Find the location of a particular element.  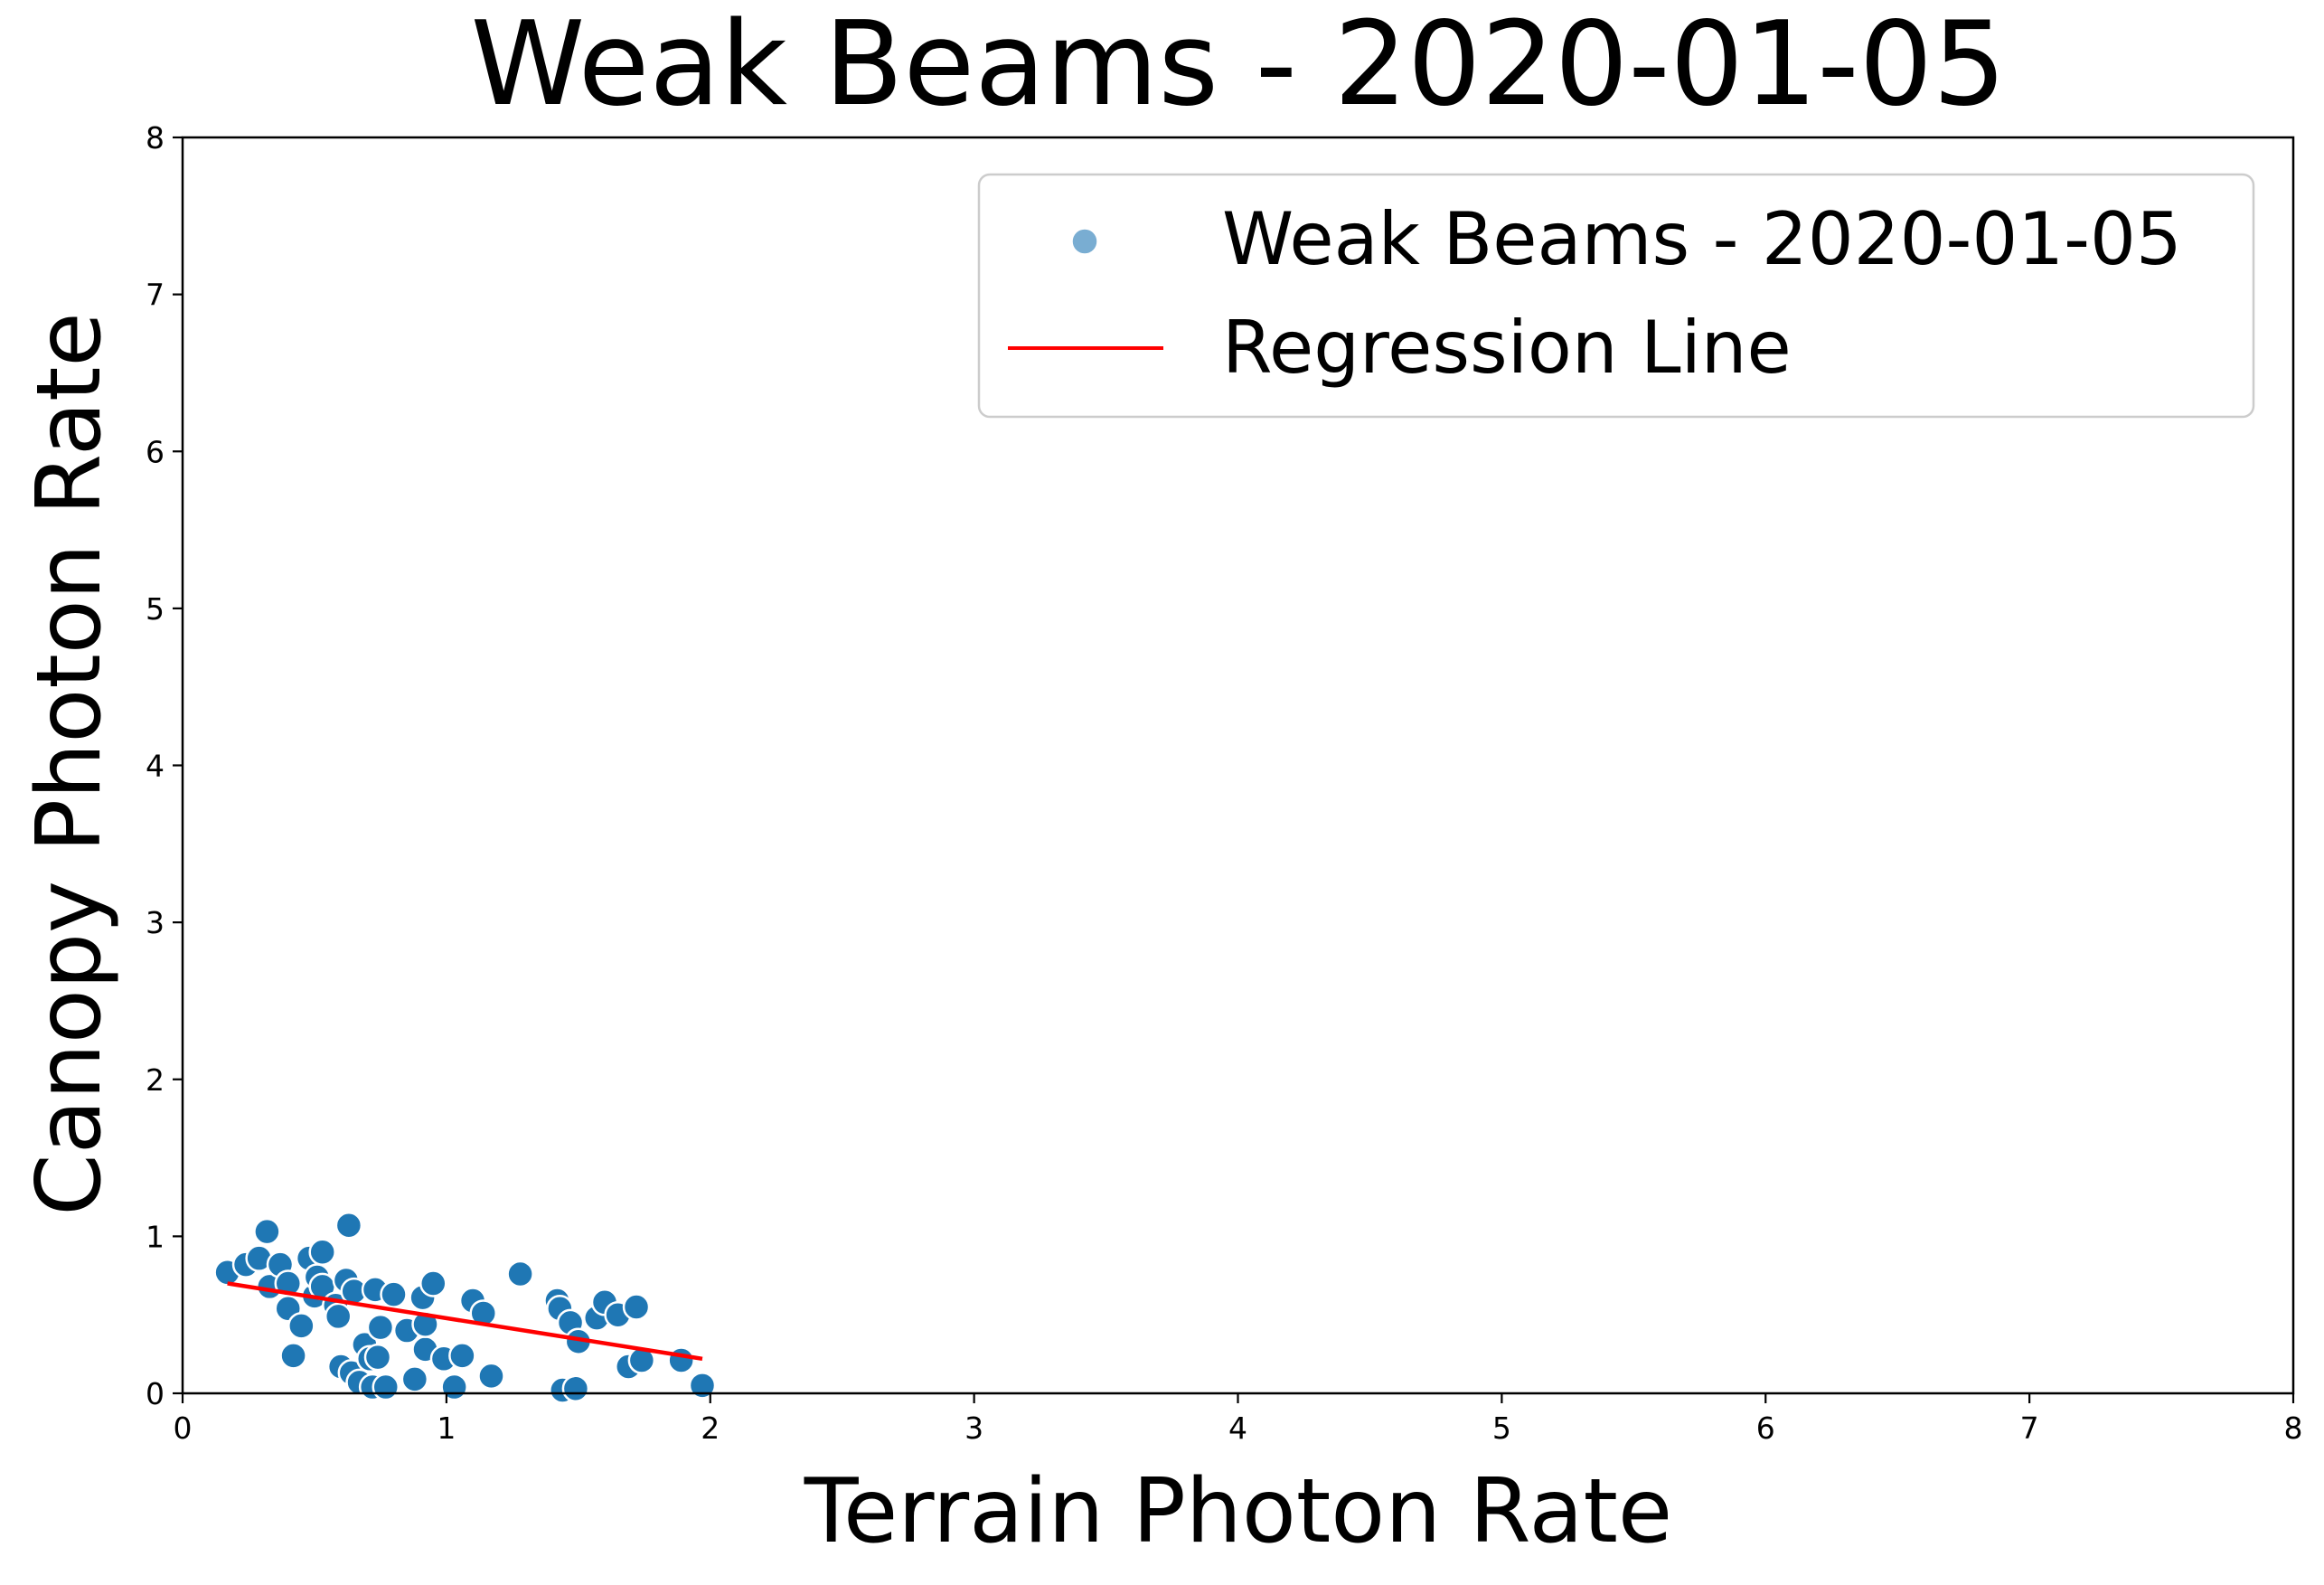

x-tick-label: 4 is located at coordinates (1237, 1428).